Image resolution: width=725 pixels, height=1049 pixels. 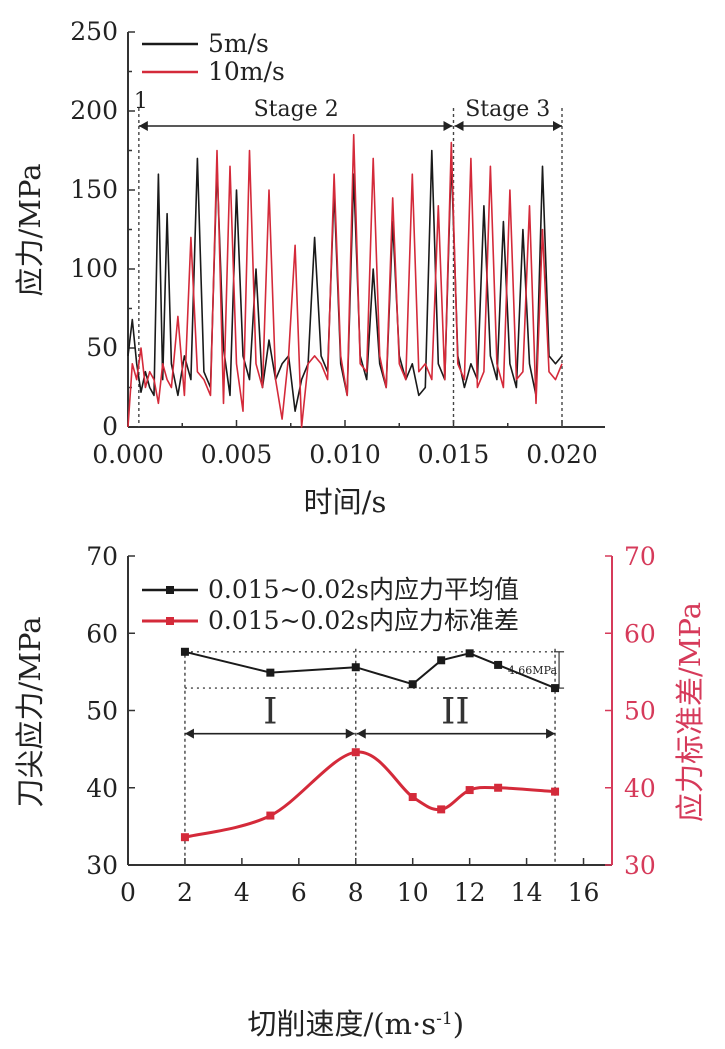 What do you see at coordinates (562, 454) in the screenshot?
I see `chart1-x-tick-label: 0.020` at bounding box center [562, 454].